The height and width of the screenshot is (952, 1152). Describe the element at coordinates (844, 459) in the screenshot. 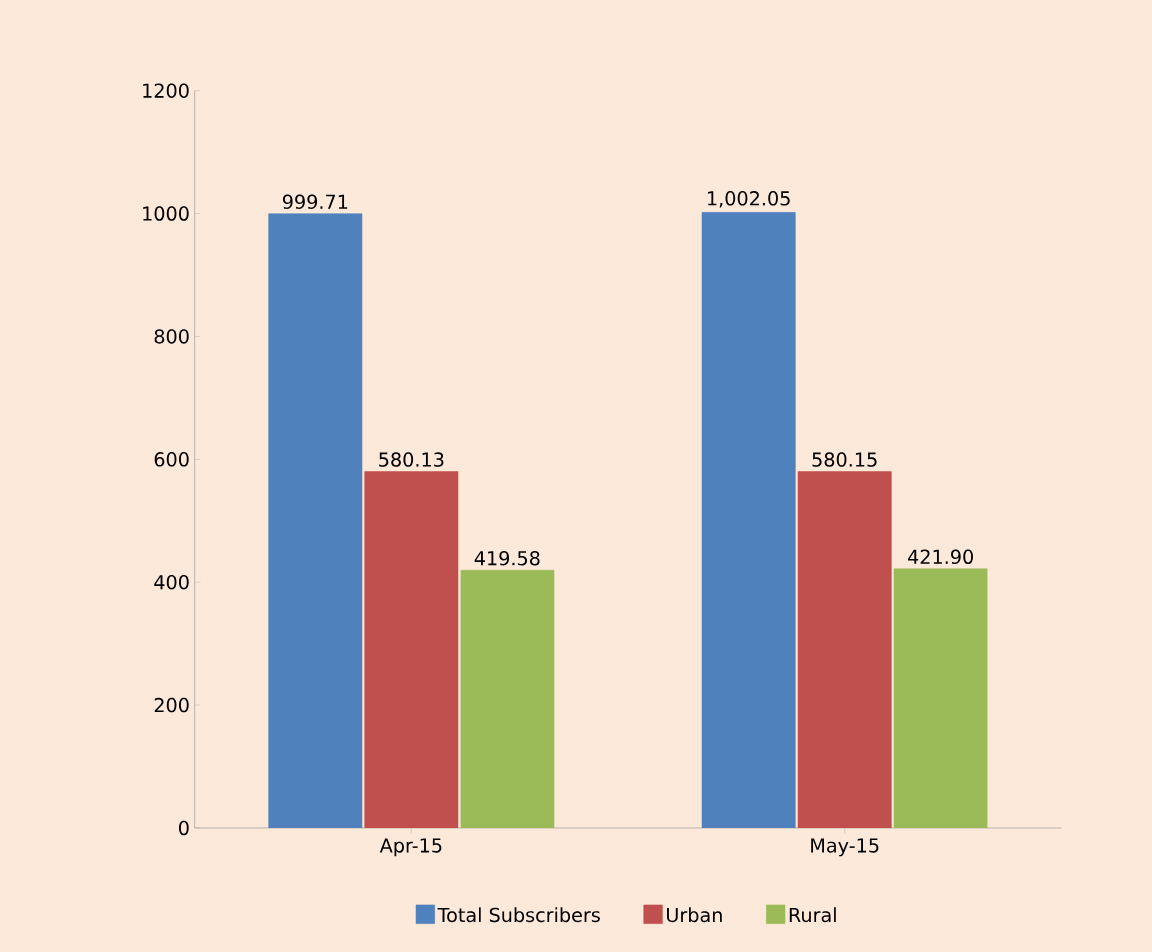

I see `data-label: 580.15` at that location.